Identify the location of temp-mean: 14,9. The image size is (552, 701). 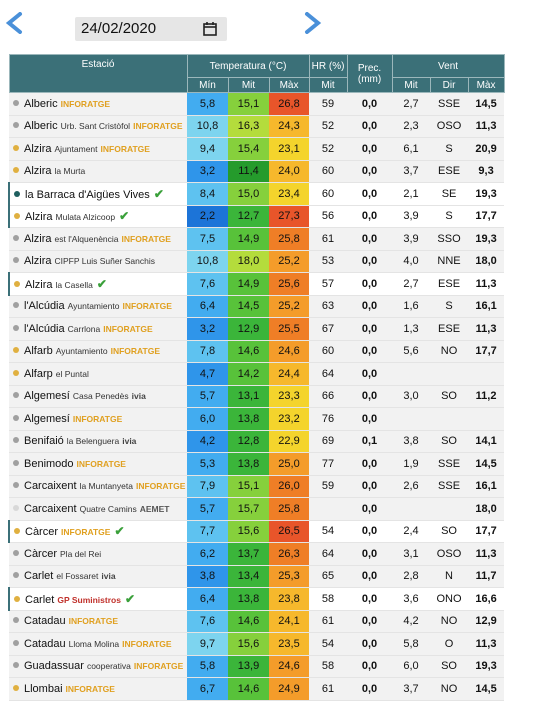
(248, 284).